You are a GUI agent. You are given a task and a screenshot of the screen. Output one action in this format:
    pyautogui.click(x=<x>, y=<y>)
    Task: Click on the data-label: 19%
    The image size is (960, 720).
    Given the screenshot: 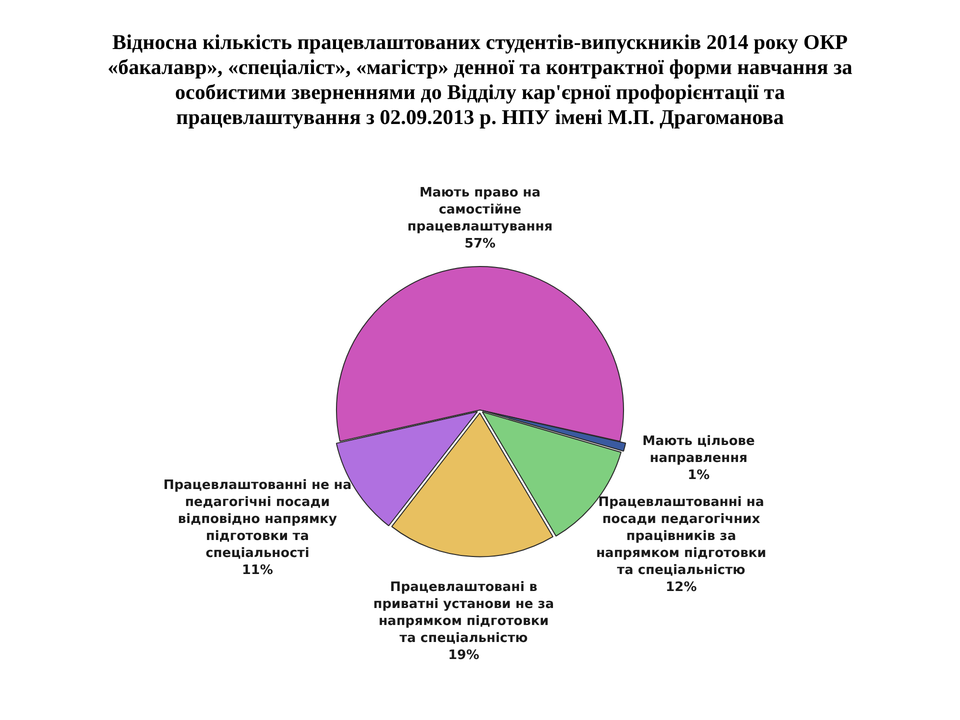 What is the action you would take?
    pyautogui.click(x=464, y=655)
    